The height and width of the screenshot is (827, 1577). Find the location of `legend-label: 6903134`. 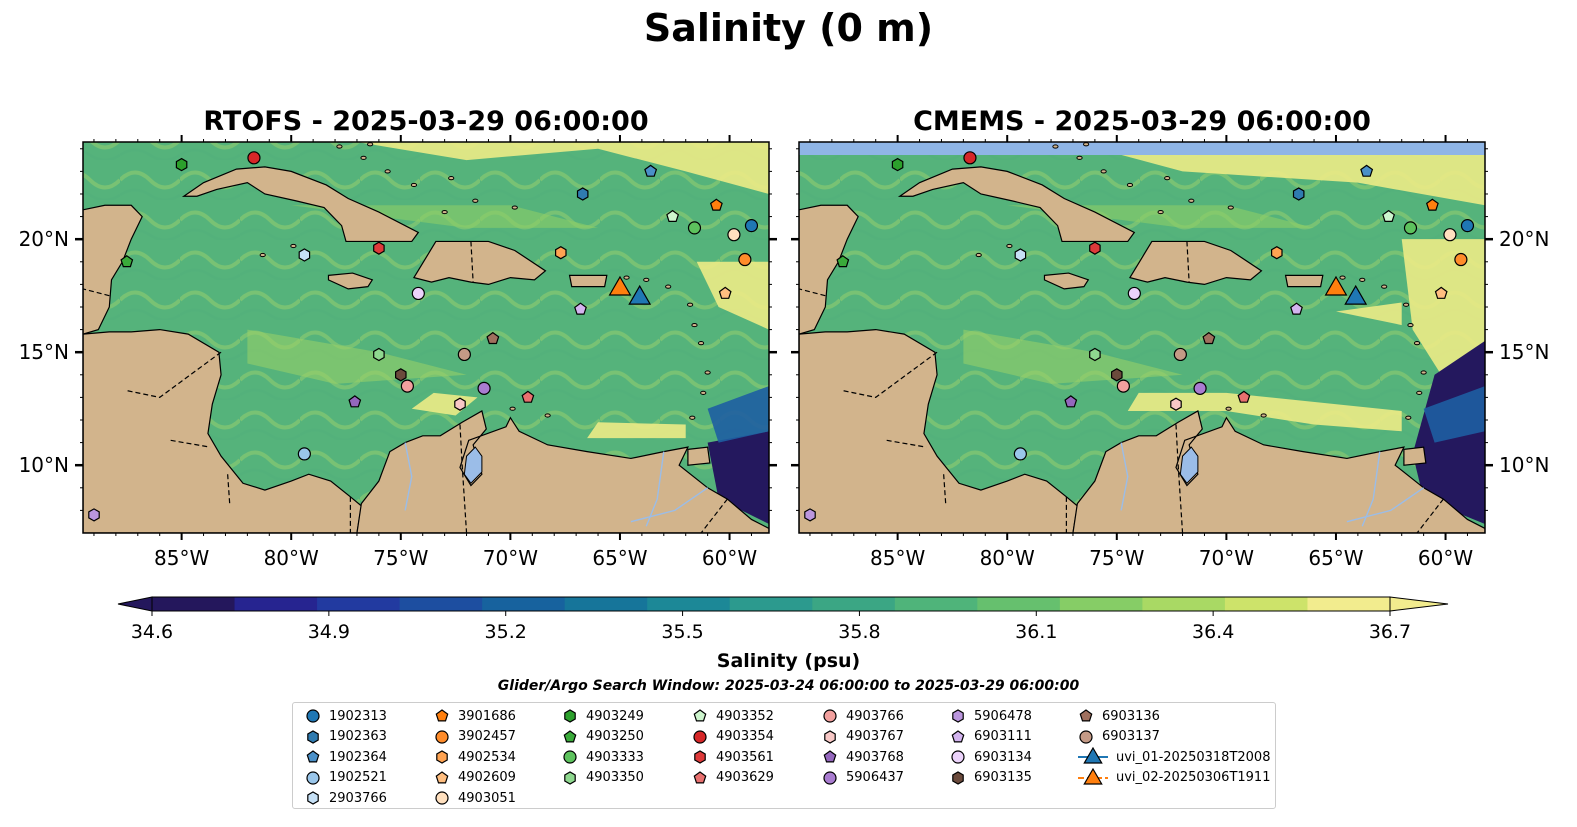

legend-label: 6903134 is located at coordinates (1003, 757).